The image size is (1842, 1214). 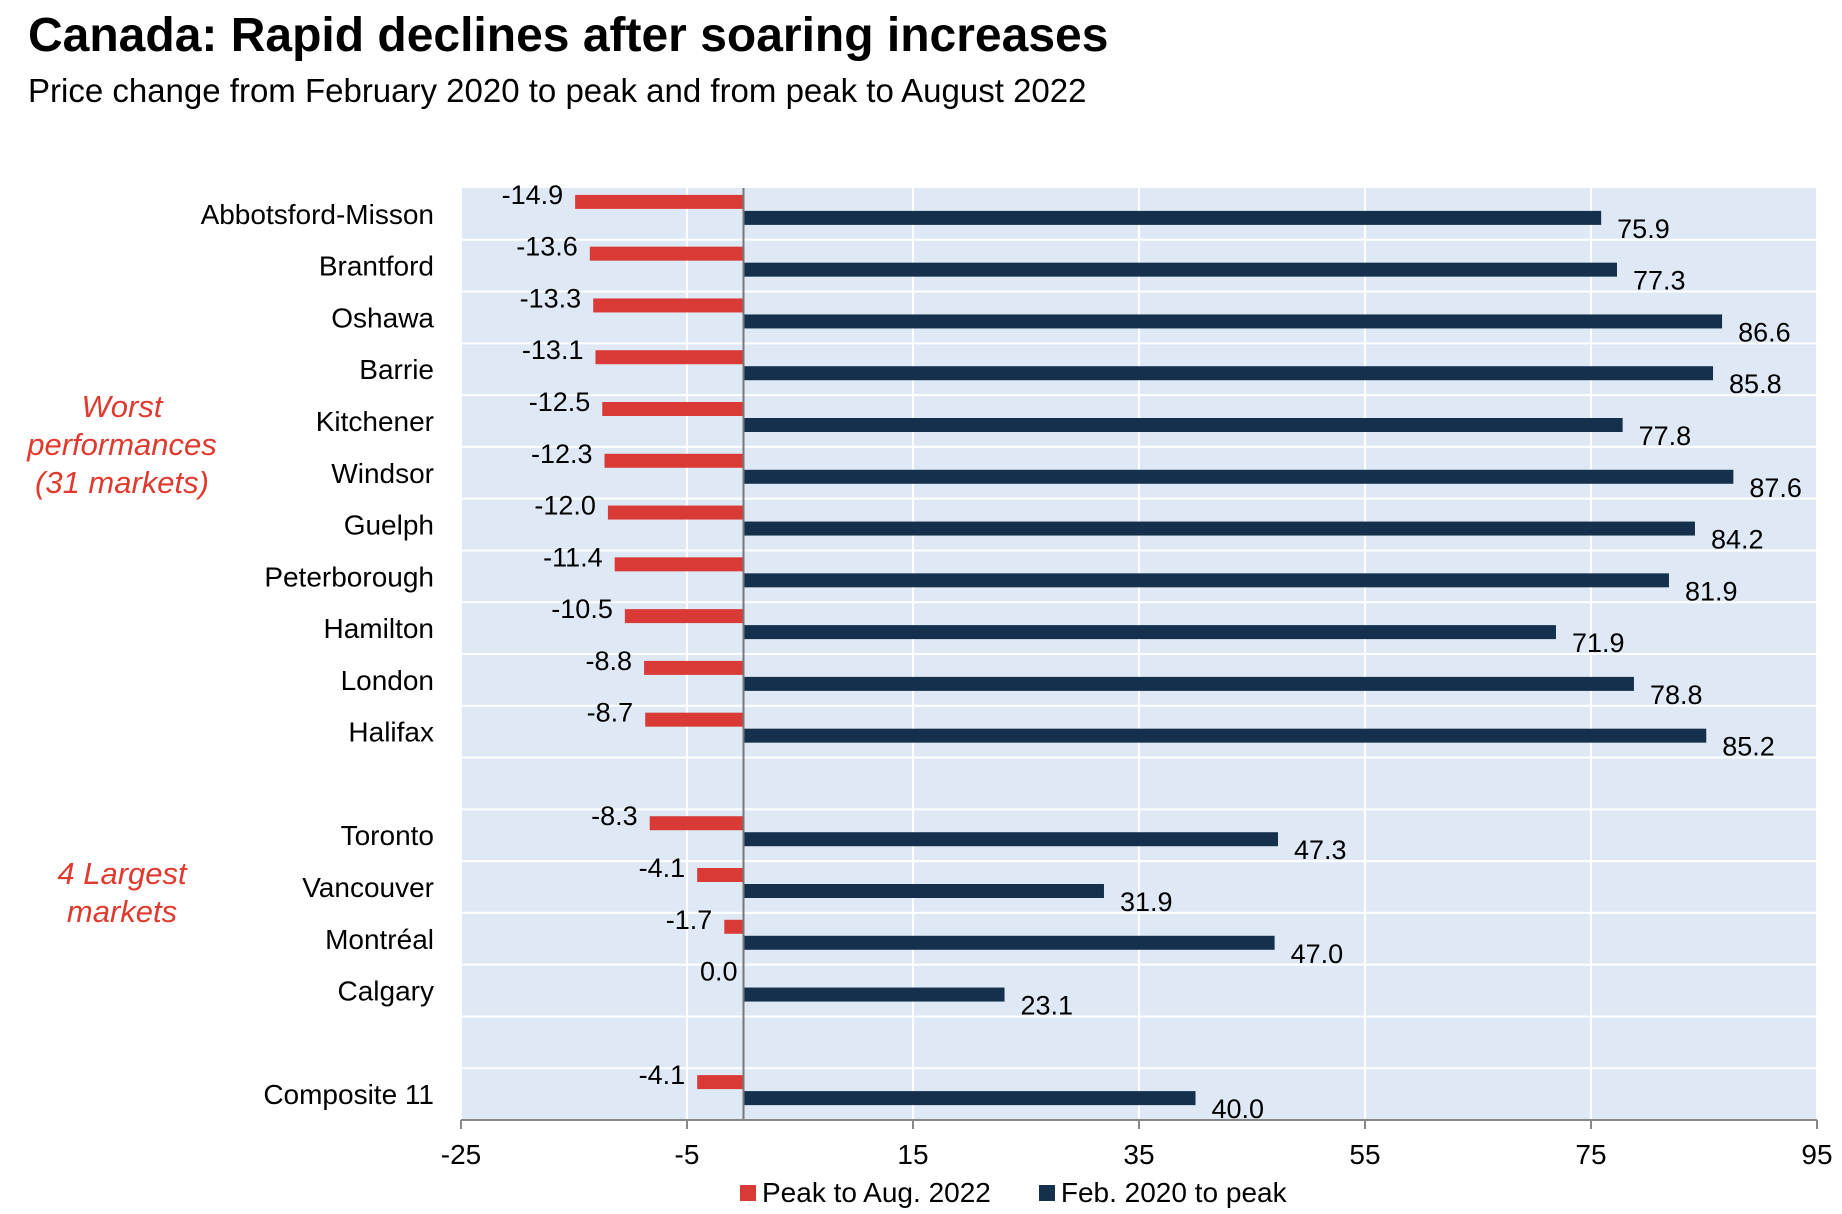 I want to click on data-label-peak-to-aug: -8.3, so click(x=614, y=816).